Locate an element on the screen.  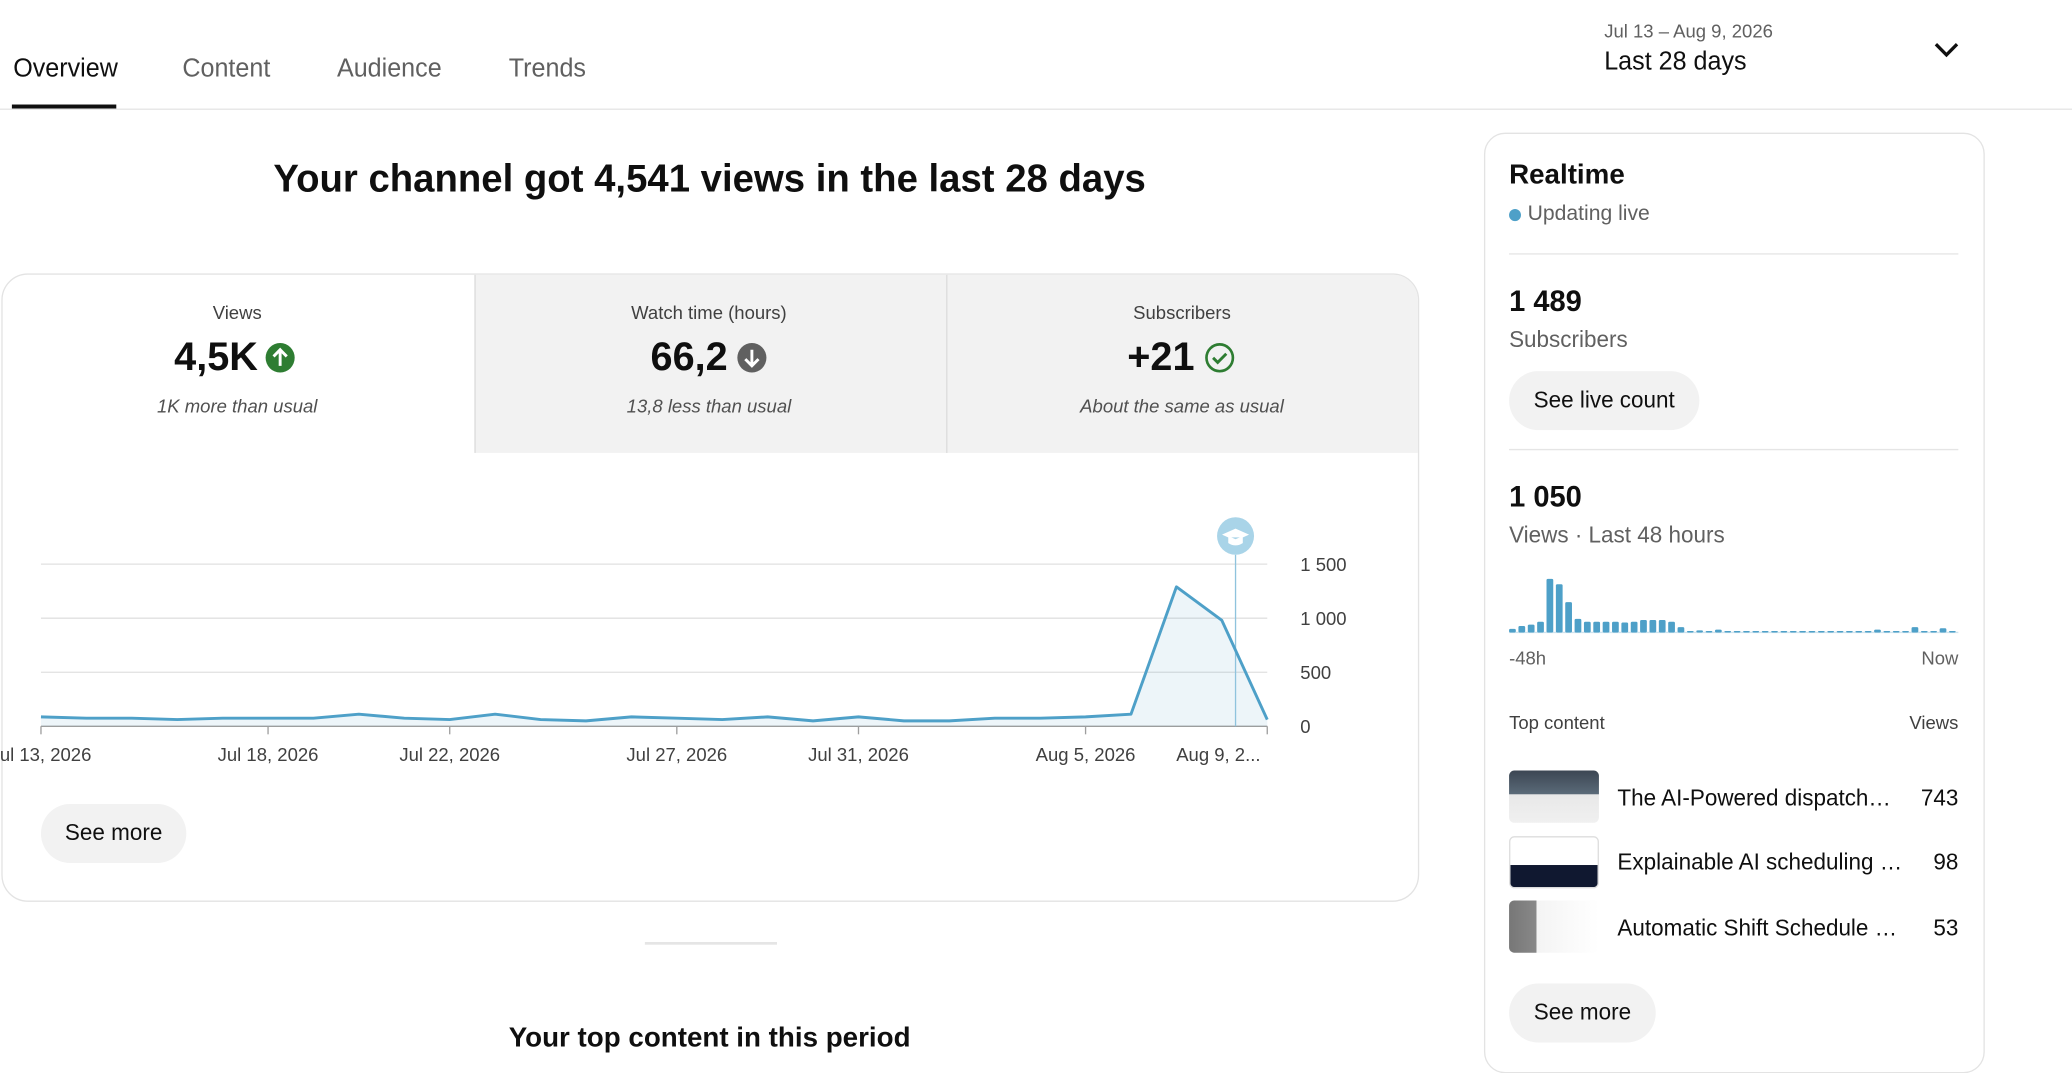
content-views: 98 is located at coordinates (1946, 862).